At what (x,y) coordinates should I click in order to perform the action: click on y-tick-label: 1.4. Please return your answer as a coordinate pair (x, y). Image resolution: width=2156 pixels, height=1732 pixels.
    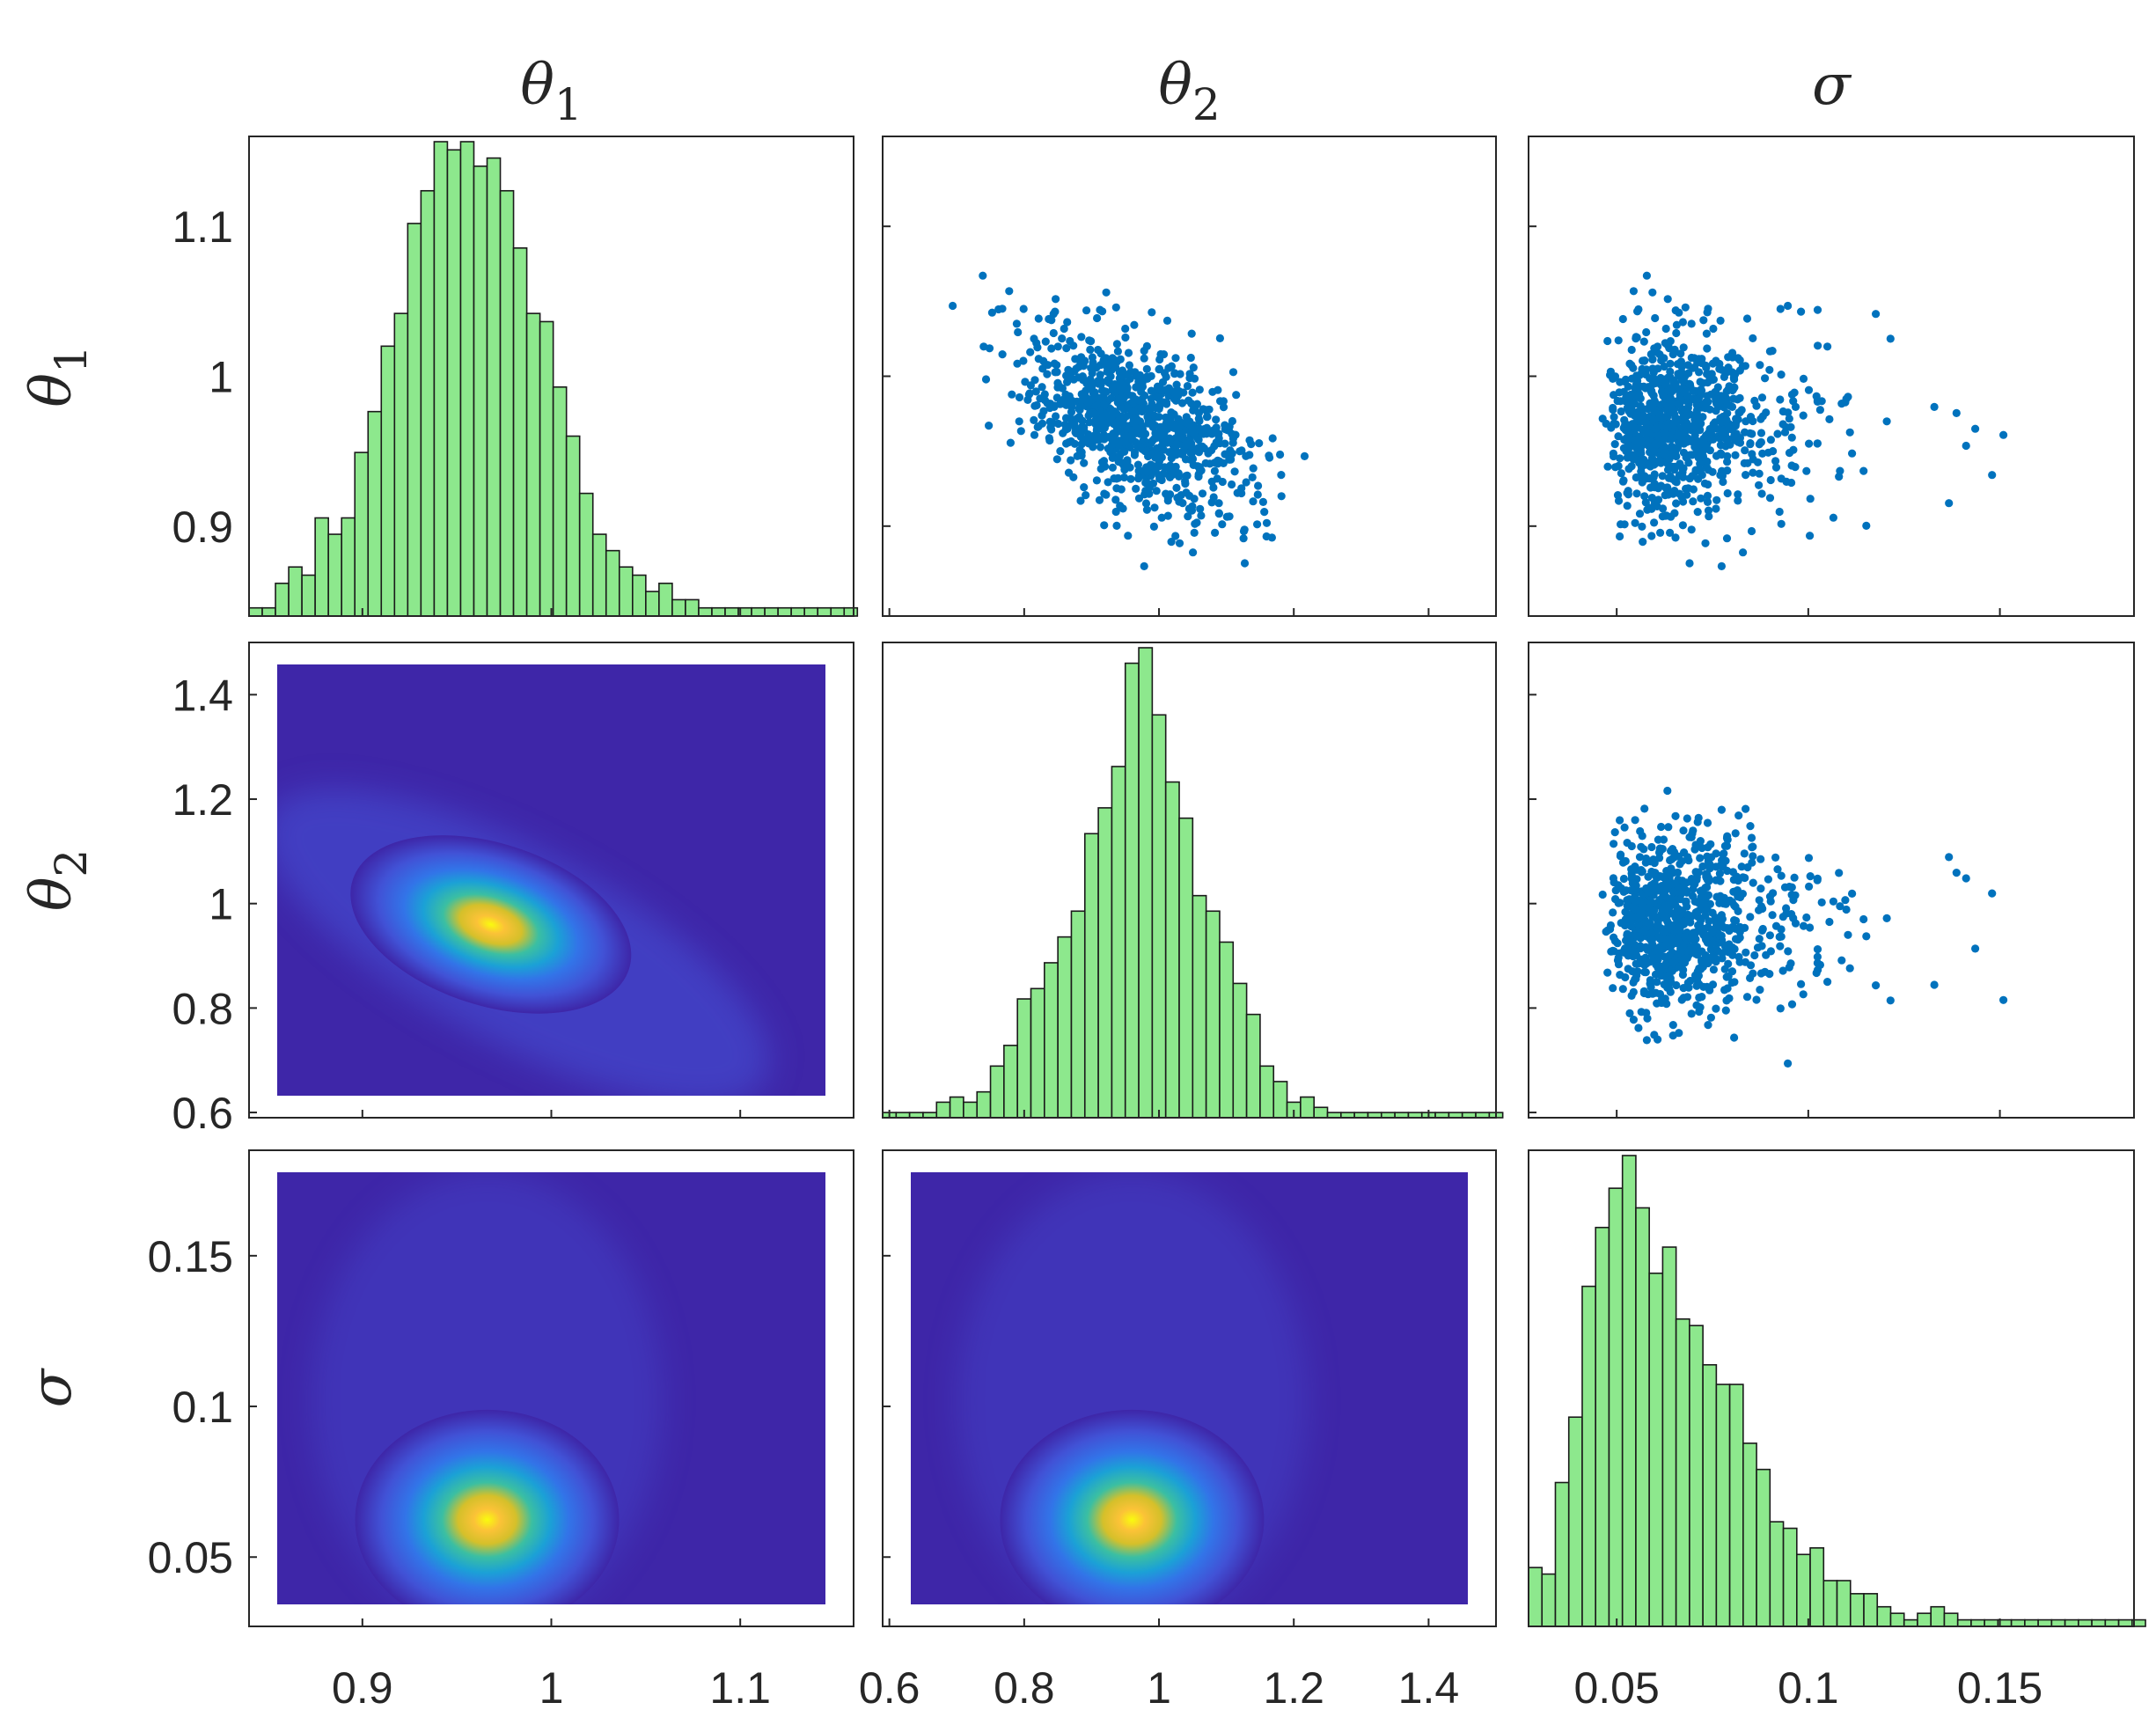
    Looking at the image, I should click on (202, 696).